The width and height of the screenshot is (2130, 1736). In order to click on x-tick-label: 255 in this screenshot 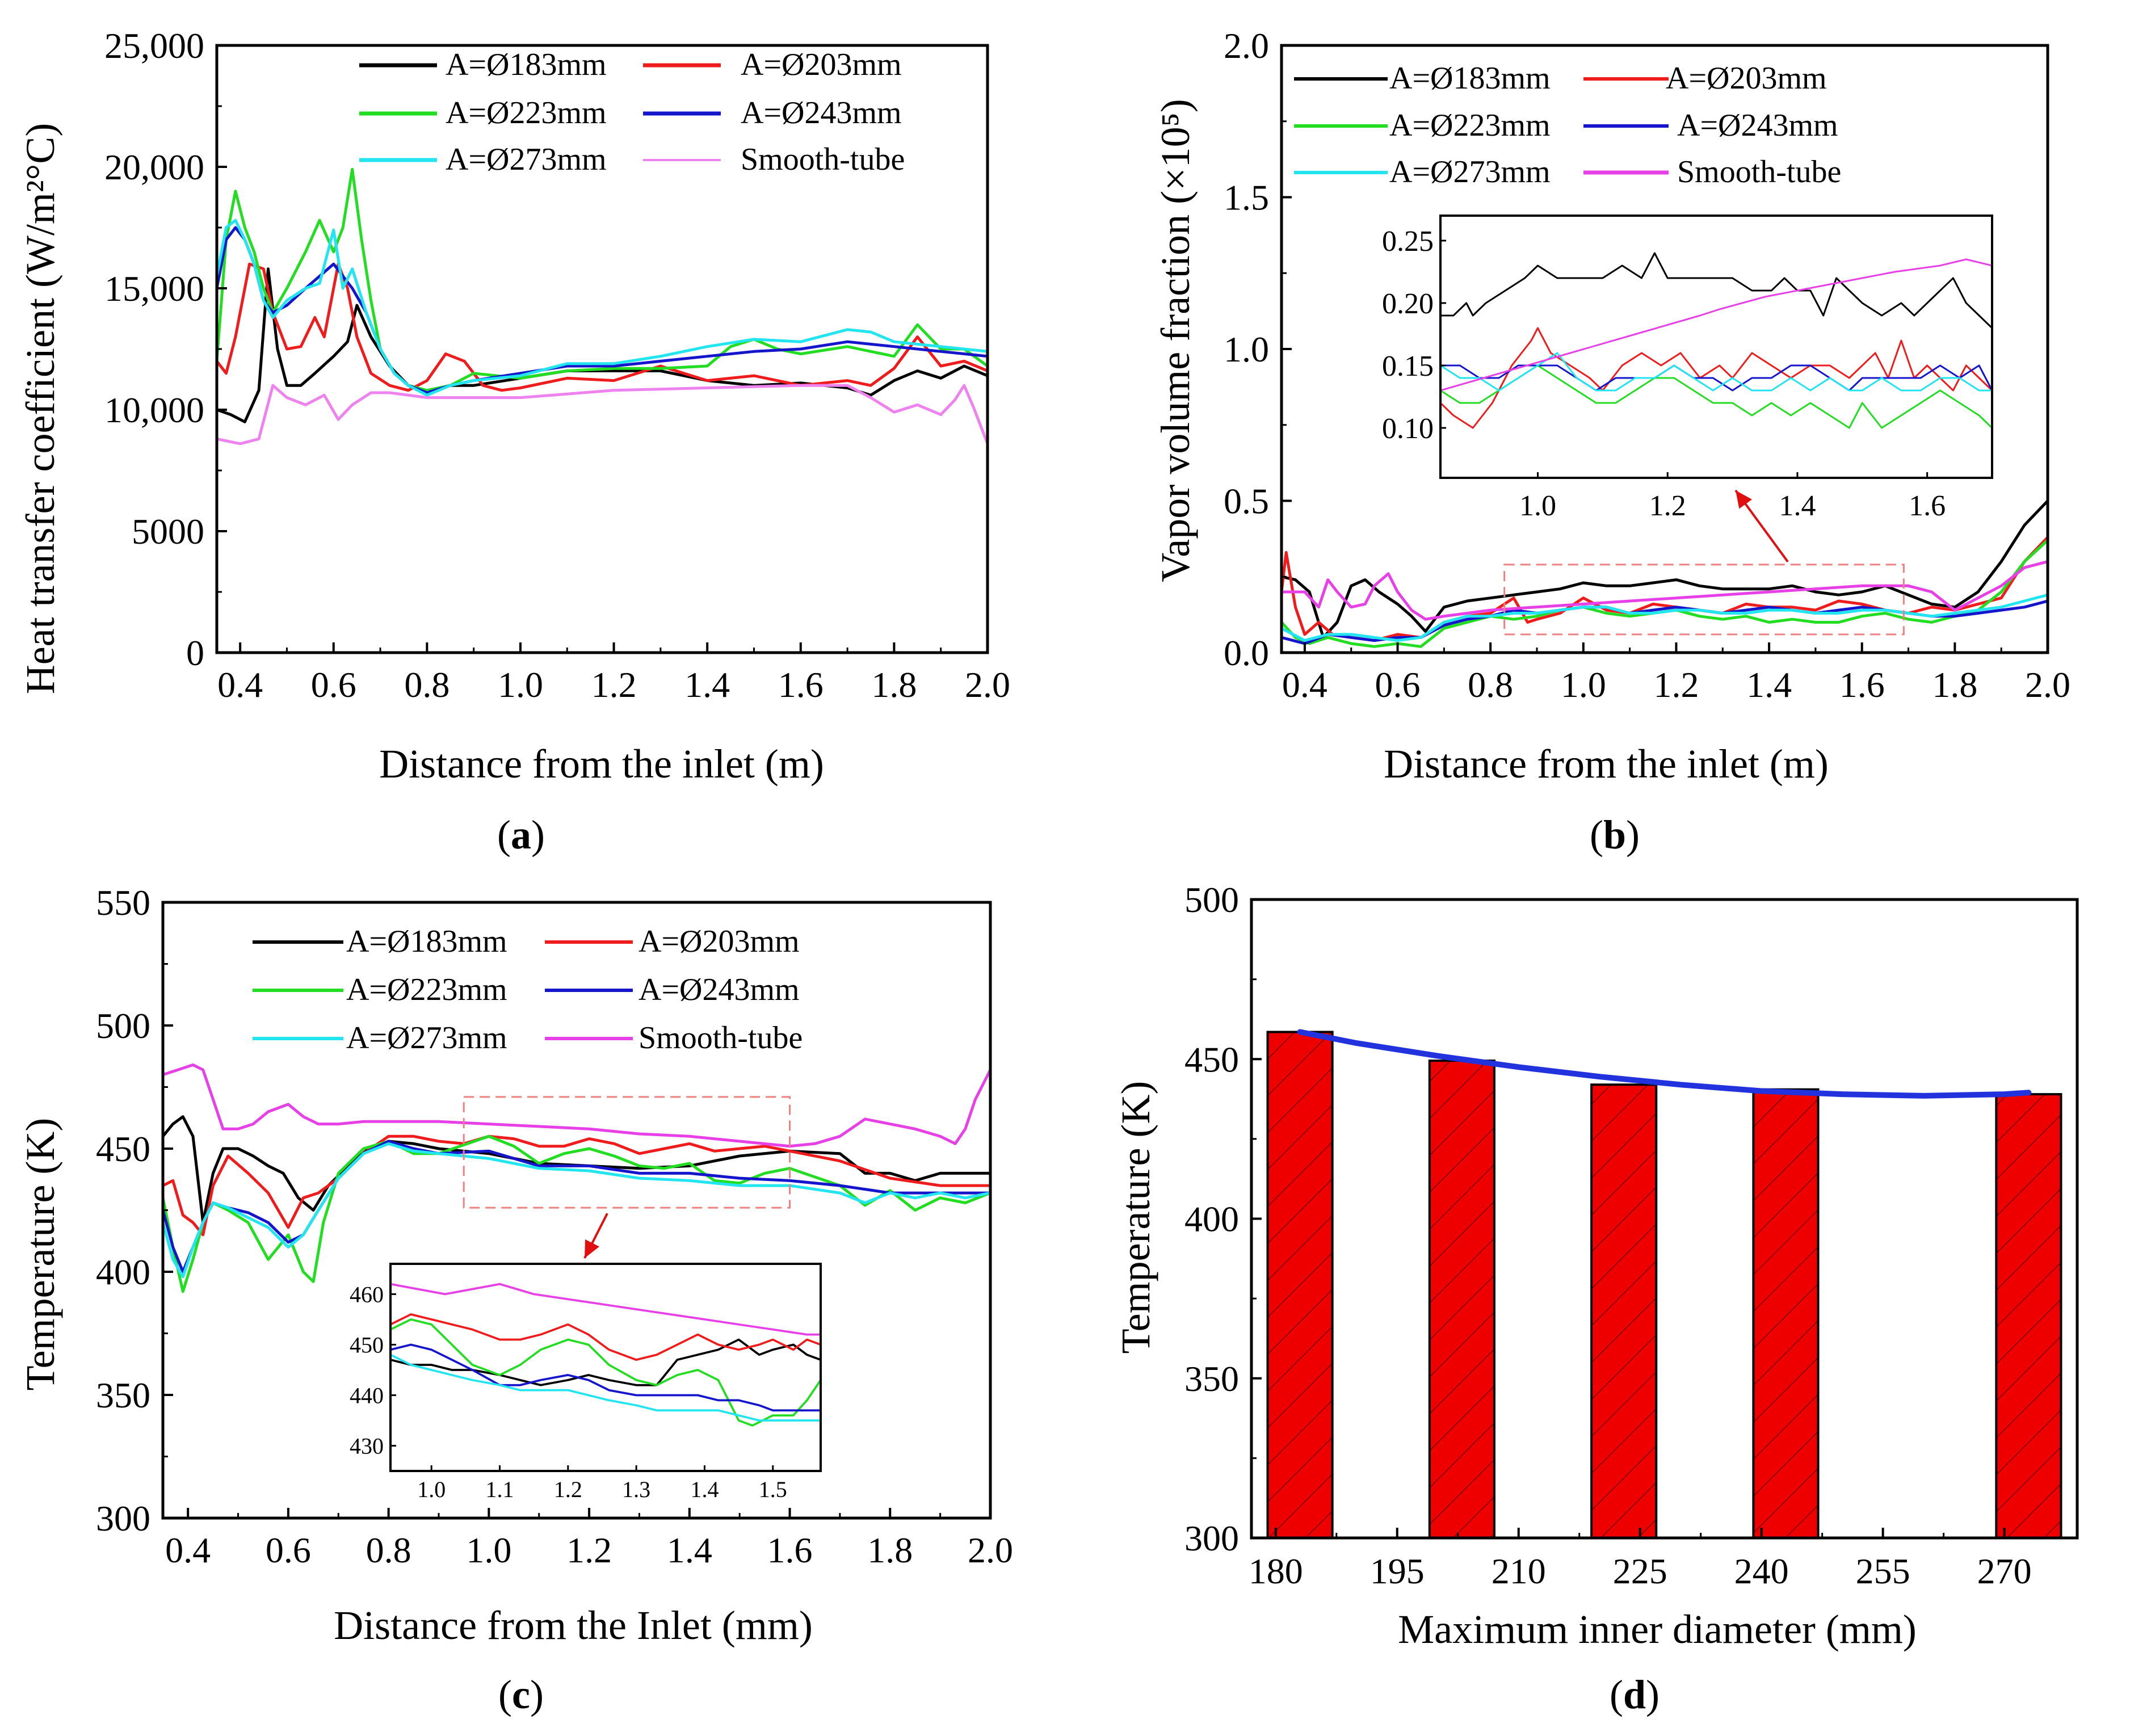, I will do `click(1883, 1571)`.